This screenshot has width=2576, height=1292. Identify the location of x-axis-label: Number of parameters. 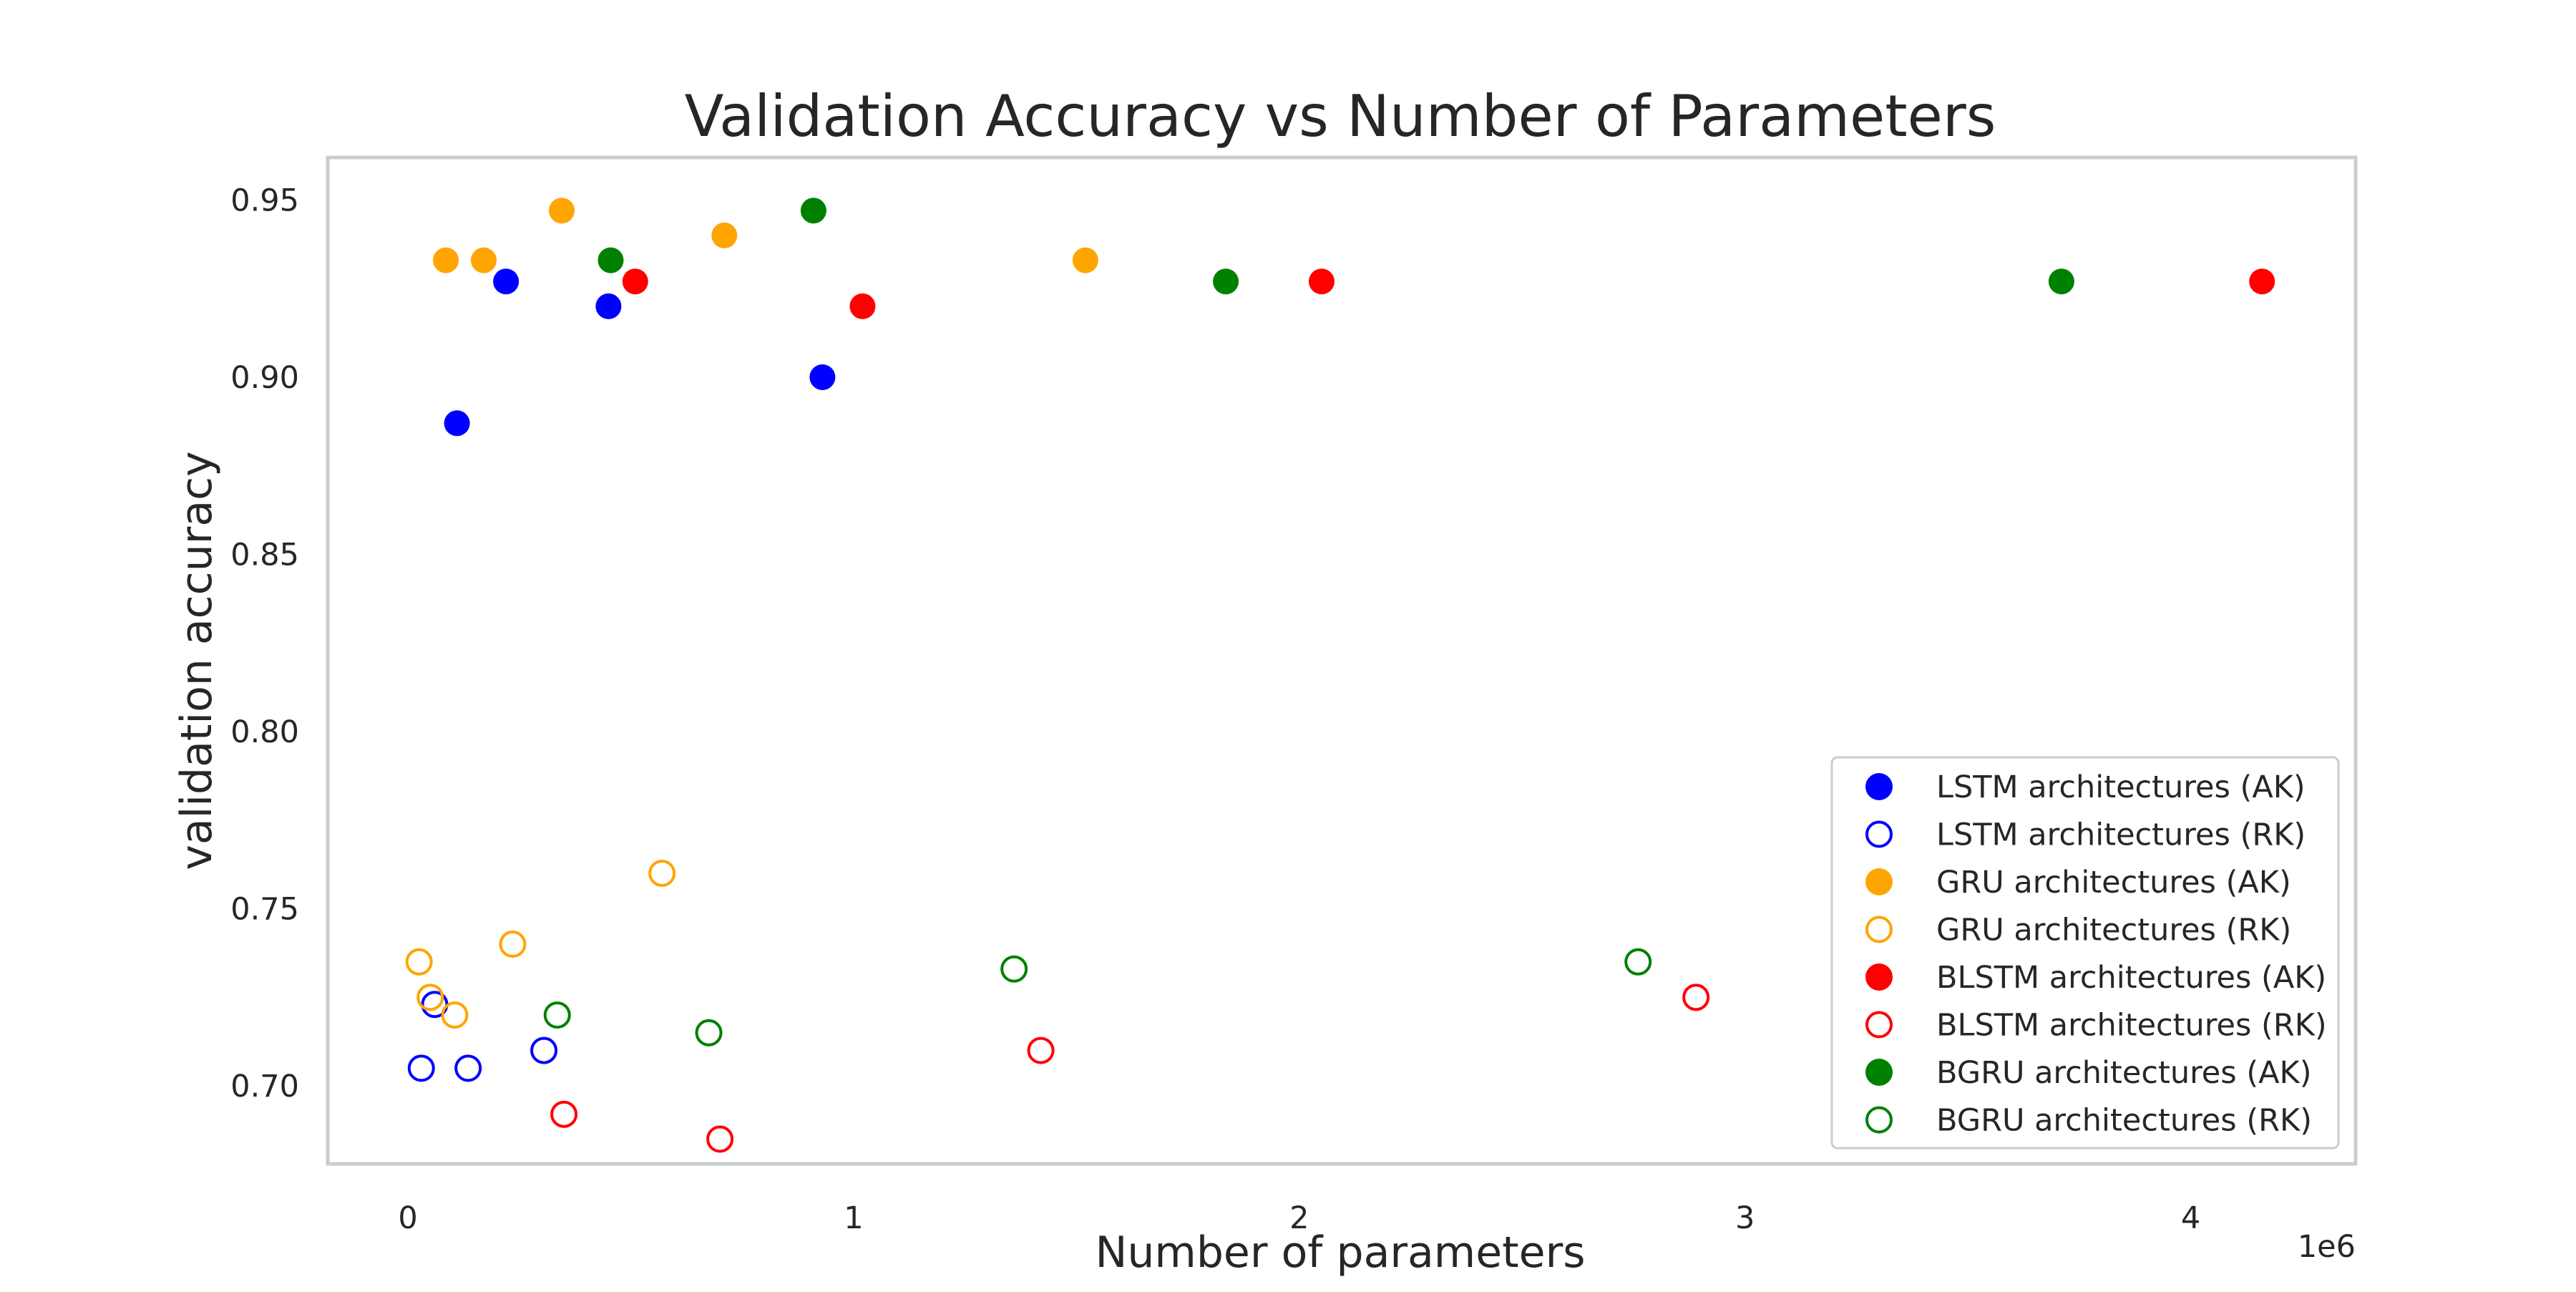
(1340, 1253).